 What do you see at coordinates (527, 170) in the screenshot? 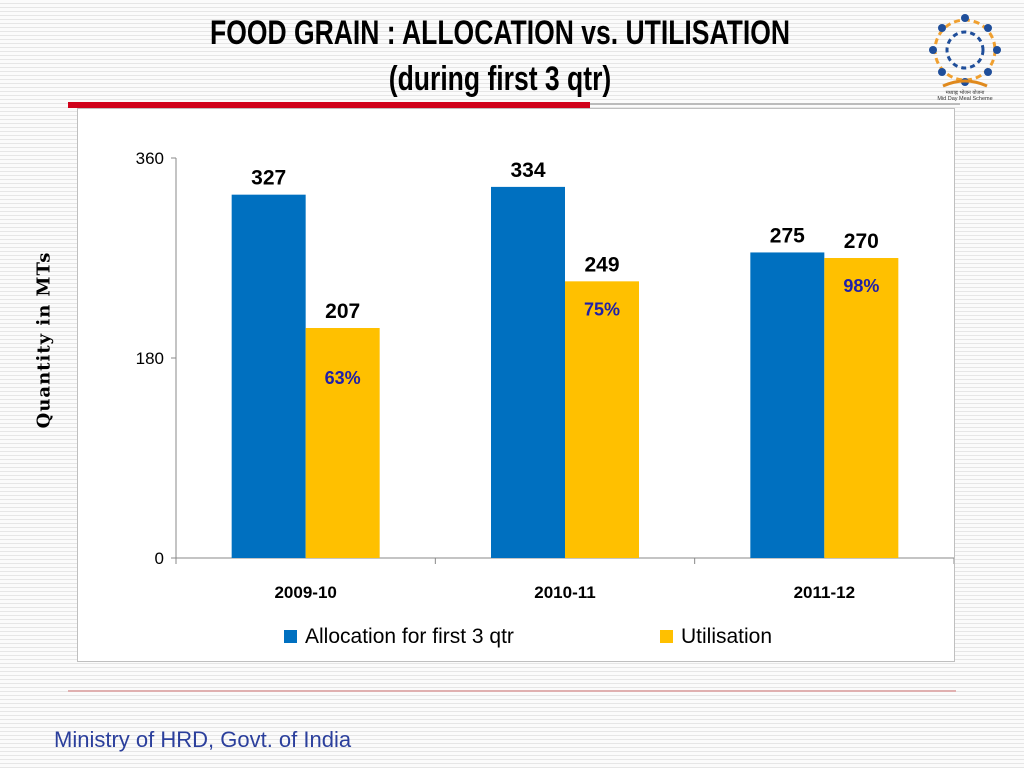
I see `data-label: 334` at bounding box center [527, 170].